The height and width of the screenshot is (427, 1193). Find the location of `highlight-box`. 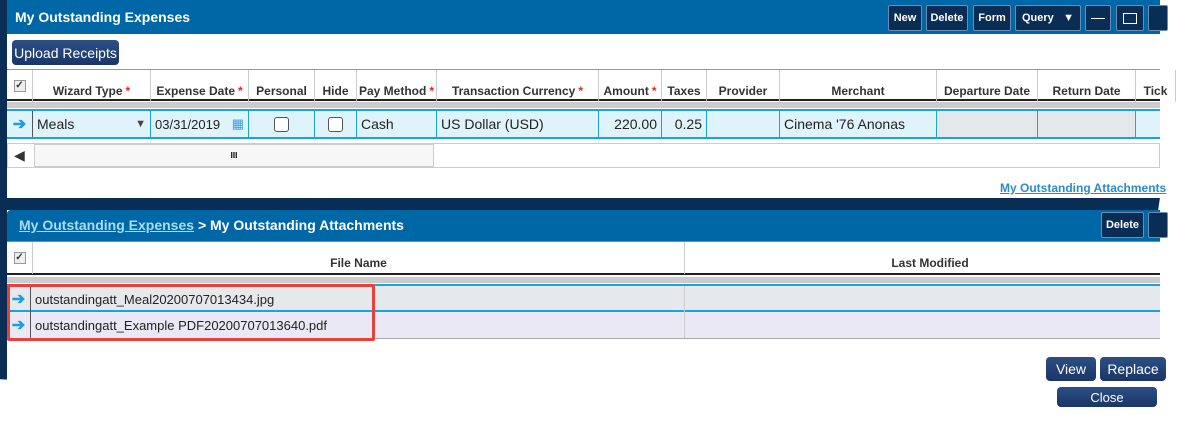

highlight-box is located at coordinates (191, 312).